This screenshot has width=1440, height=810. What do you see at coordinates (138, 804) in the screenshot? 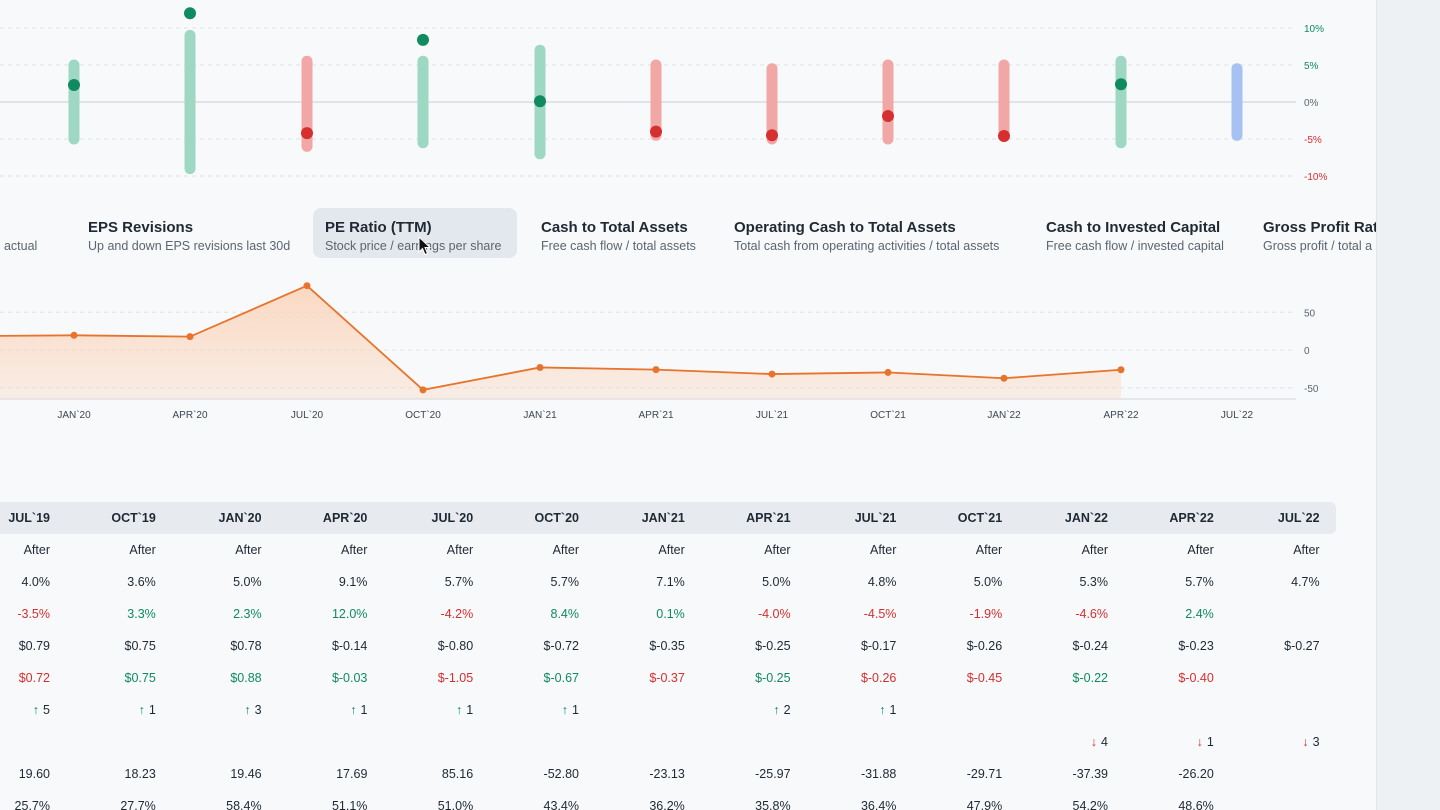
I see `table-cell-value: 27.7%` at bounding box center [138, 804].